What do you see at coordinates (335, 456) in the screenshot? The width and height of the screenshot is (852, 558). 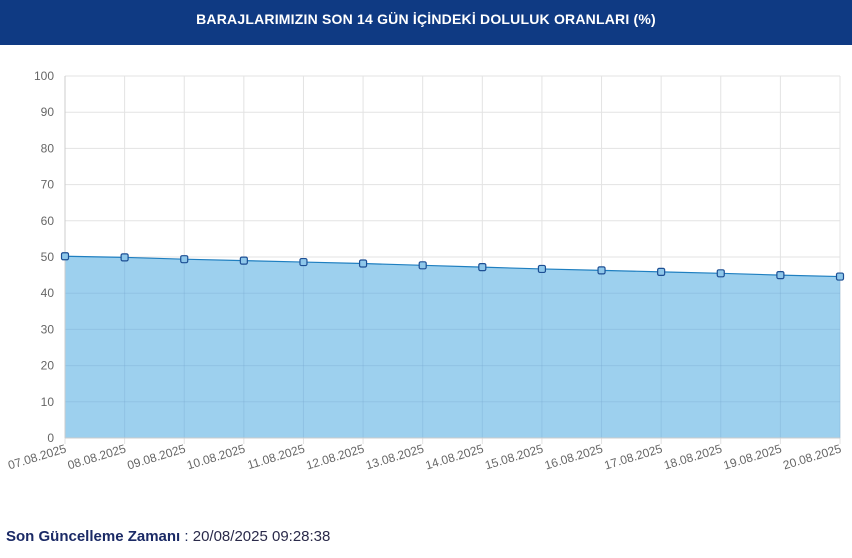 I see `x-tick-label: 12.08.2025` at bounding box center [335, 456].